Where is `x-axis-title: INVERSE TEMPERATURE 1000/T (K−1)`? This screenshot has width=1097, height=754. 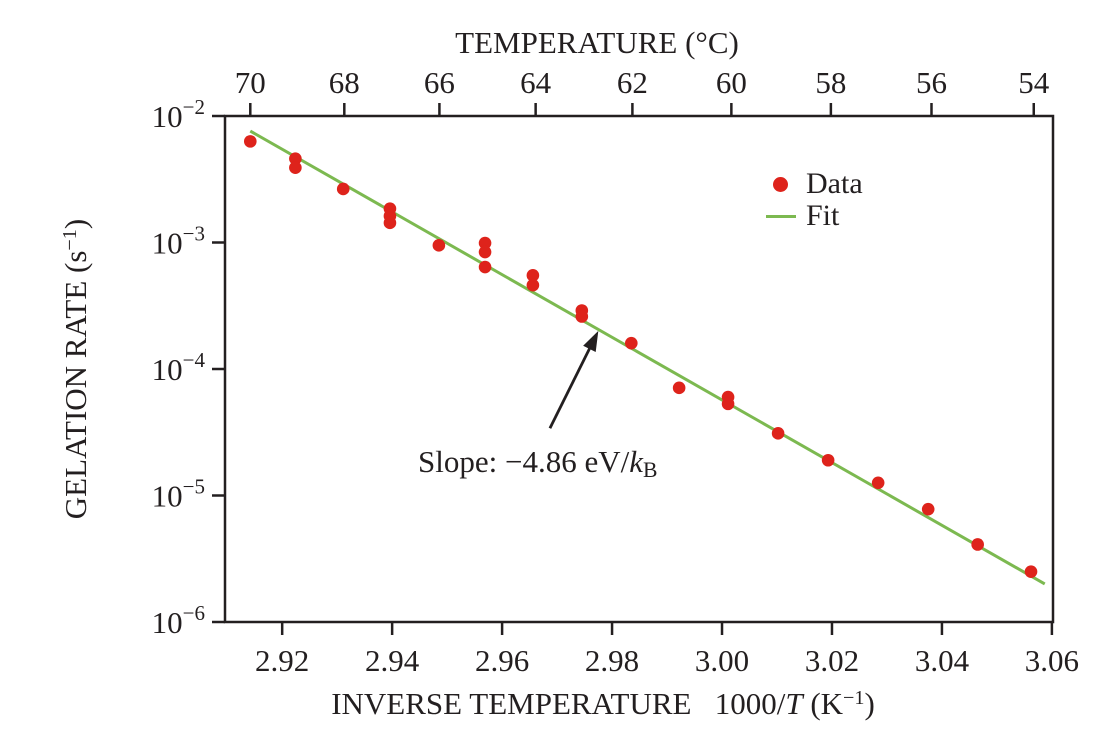 x-axis-title: INVERSE TEMPERATURE 1000/T (K−1) is located at coordinates (603, 703).